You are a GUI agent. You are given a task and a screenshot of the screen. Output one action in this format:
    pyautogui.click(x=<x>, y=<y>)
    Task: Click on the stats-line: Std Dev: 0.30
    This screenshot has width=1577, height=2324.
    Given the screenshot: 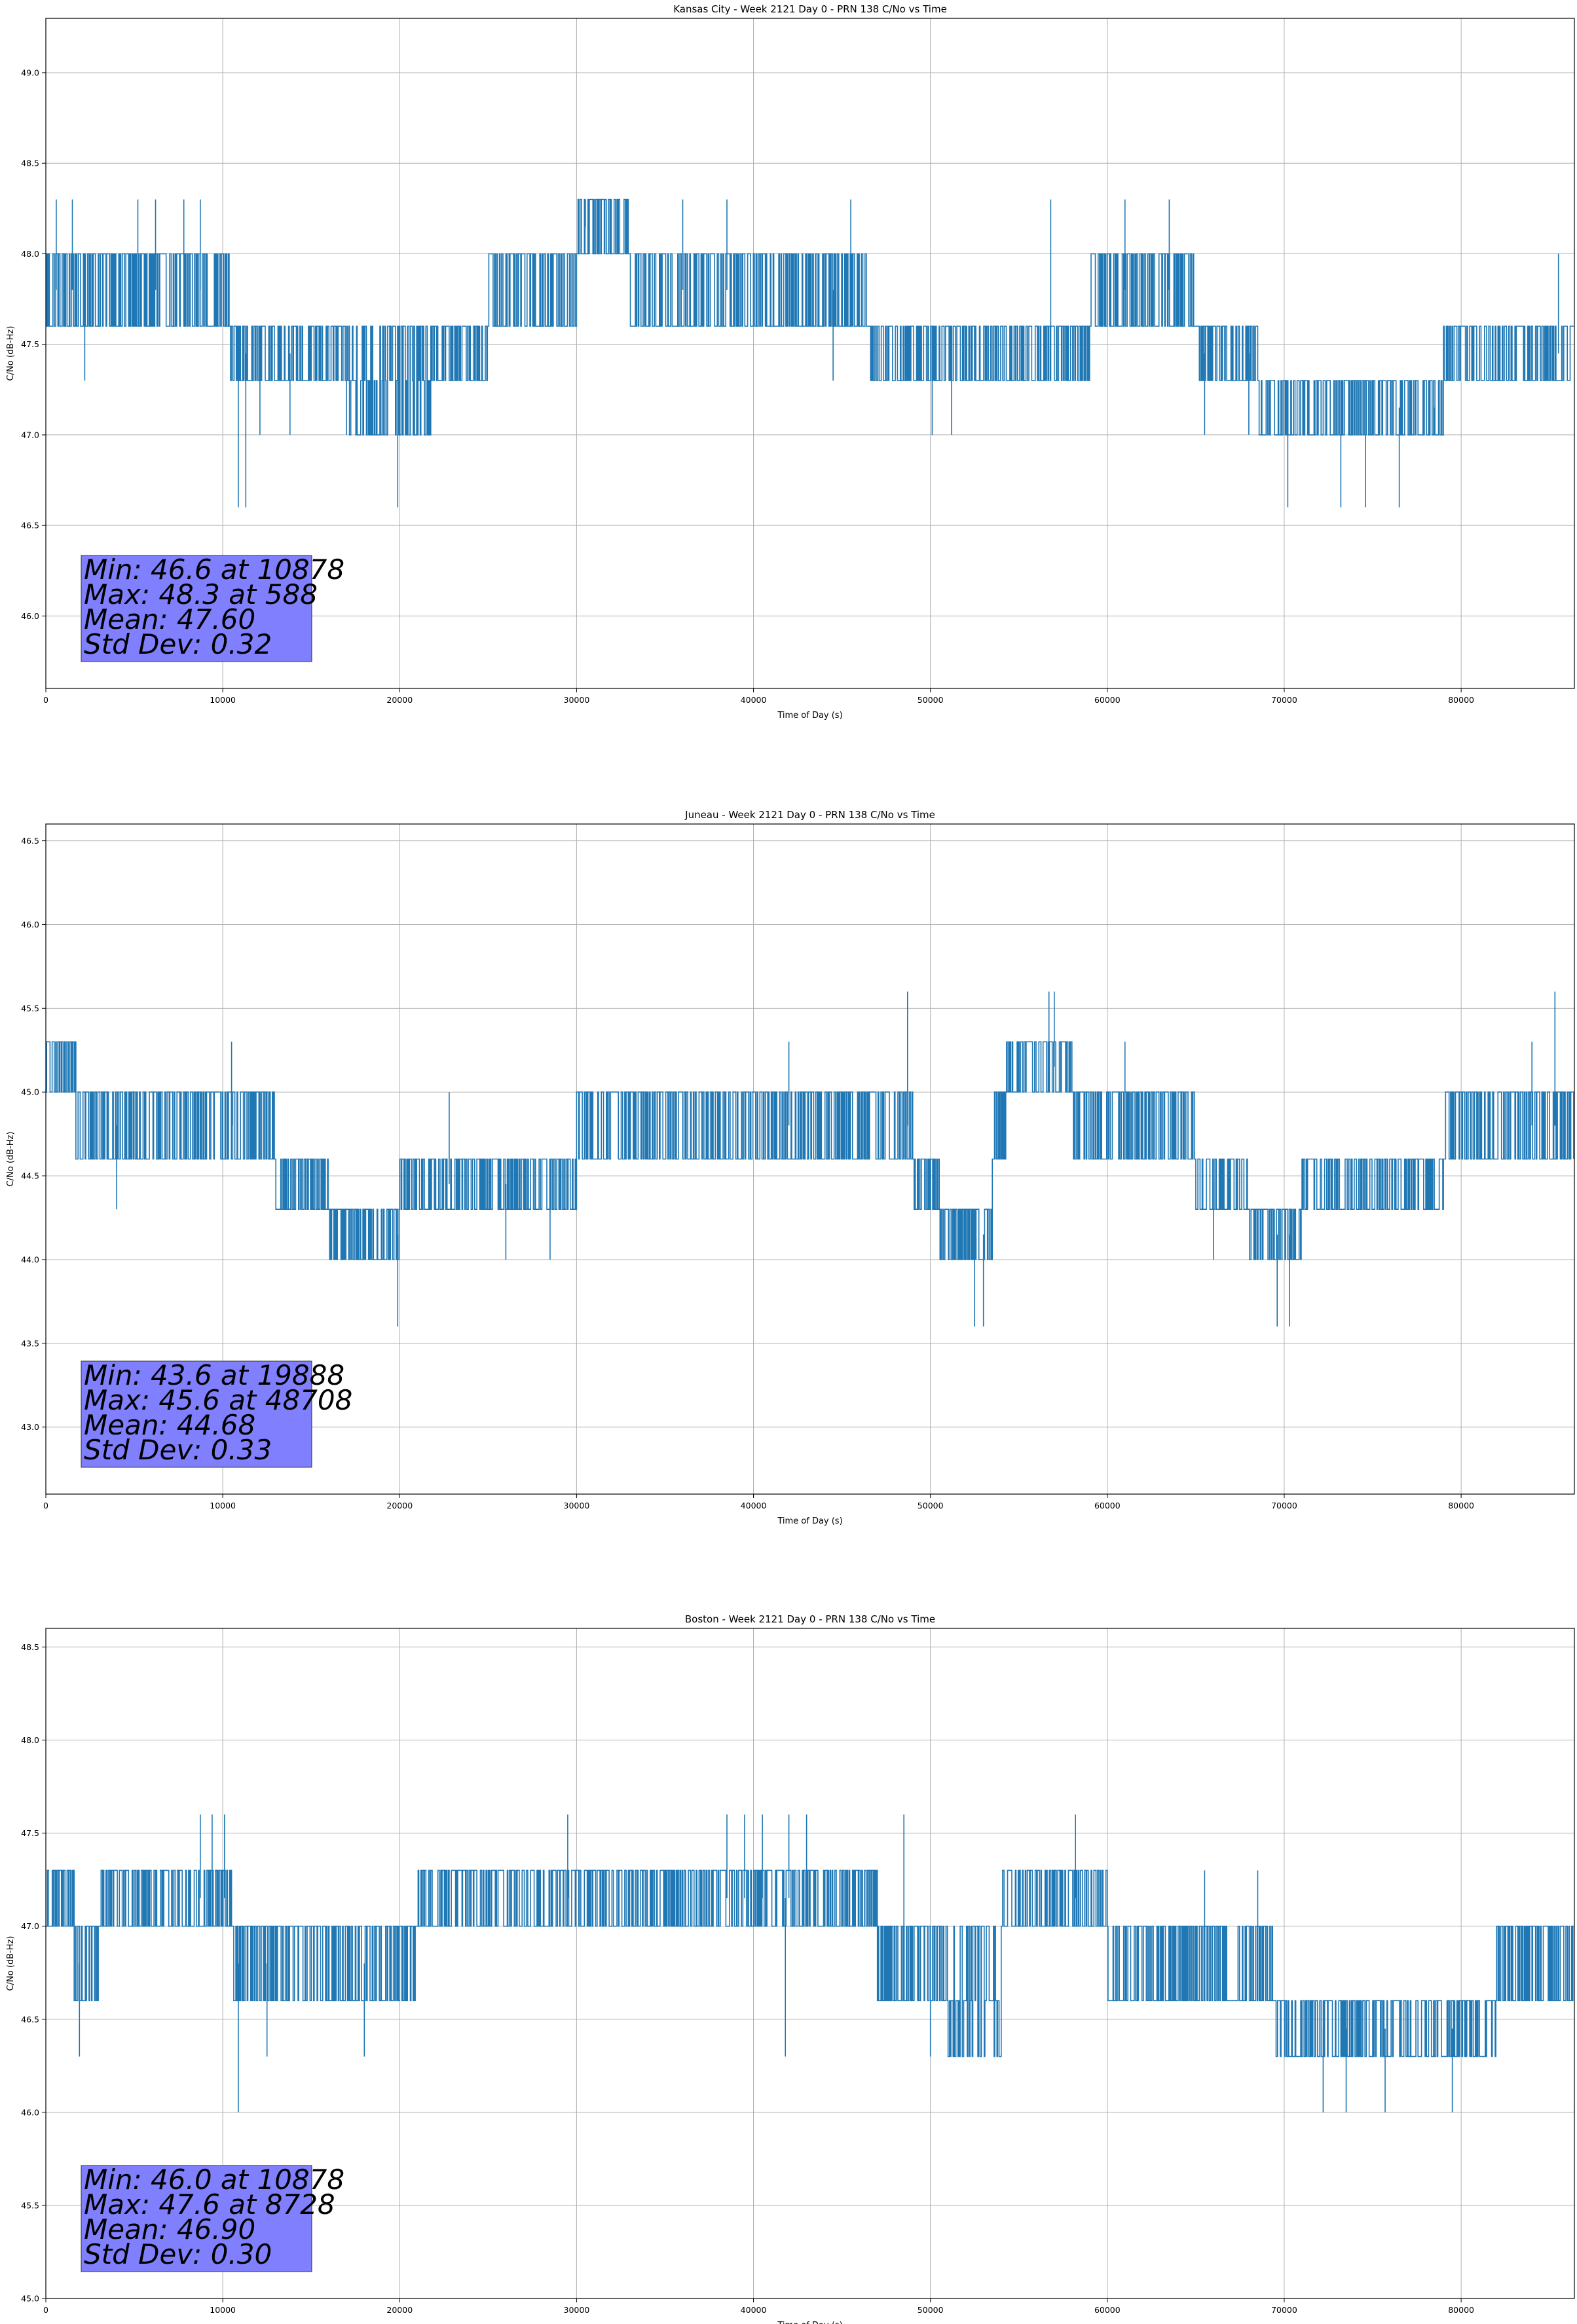 What is the action you would take?
    pyautogui.click(x=178, y=2254)
    